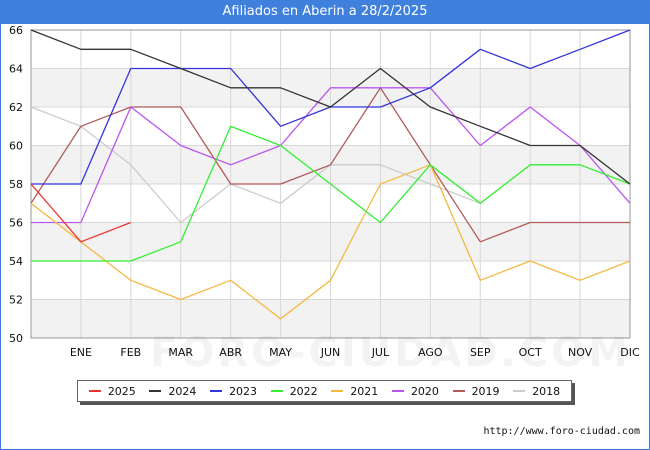 This screenshot has width=650, height=450. Describe the element at coordinates (630, 352) in the screenshot. I see `x-tick-label: DIC` at that location.